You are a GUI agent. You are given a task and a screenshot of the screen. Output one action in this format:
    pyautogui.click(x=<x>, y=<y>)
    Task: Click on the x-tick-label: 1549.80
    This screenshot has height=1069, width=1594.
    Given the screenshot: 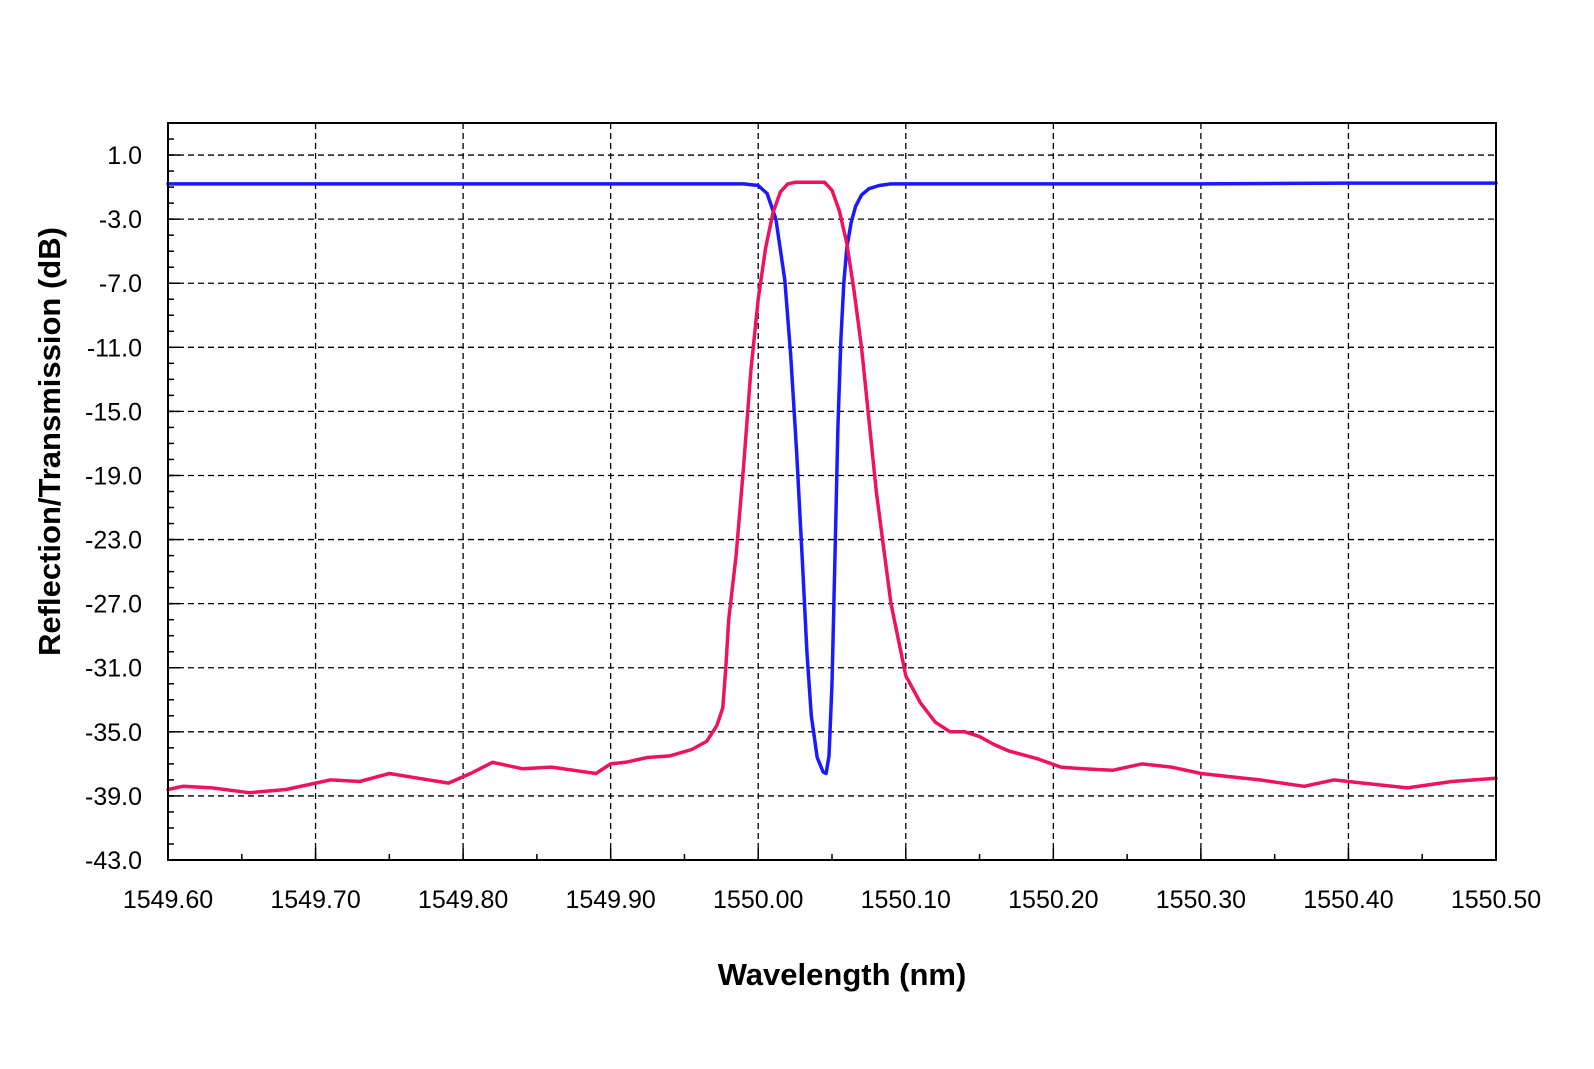 What is the action you would take?
    pyautogui.click(x=463, y=900)
    